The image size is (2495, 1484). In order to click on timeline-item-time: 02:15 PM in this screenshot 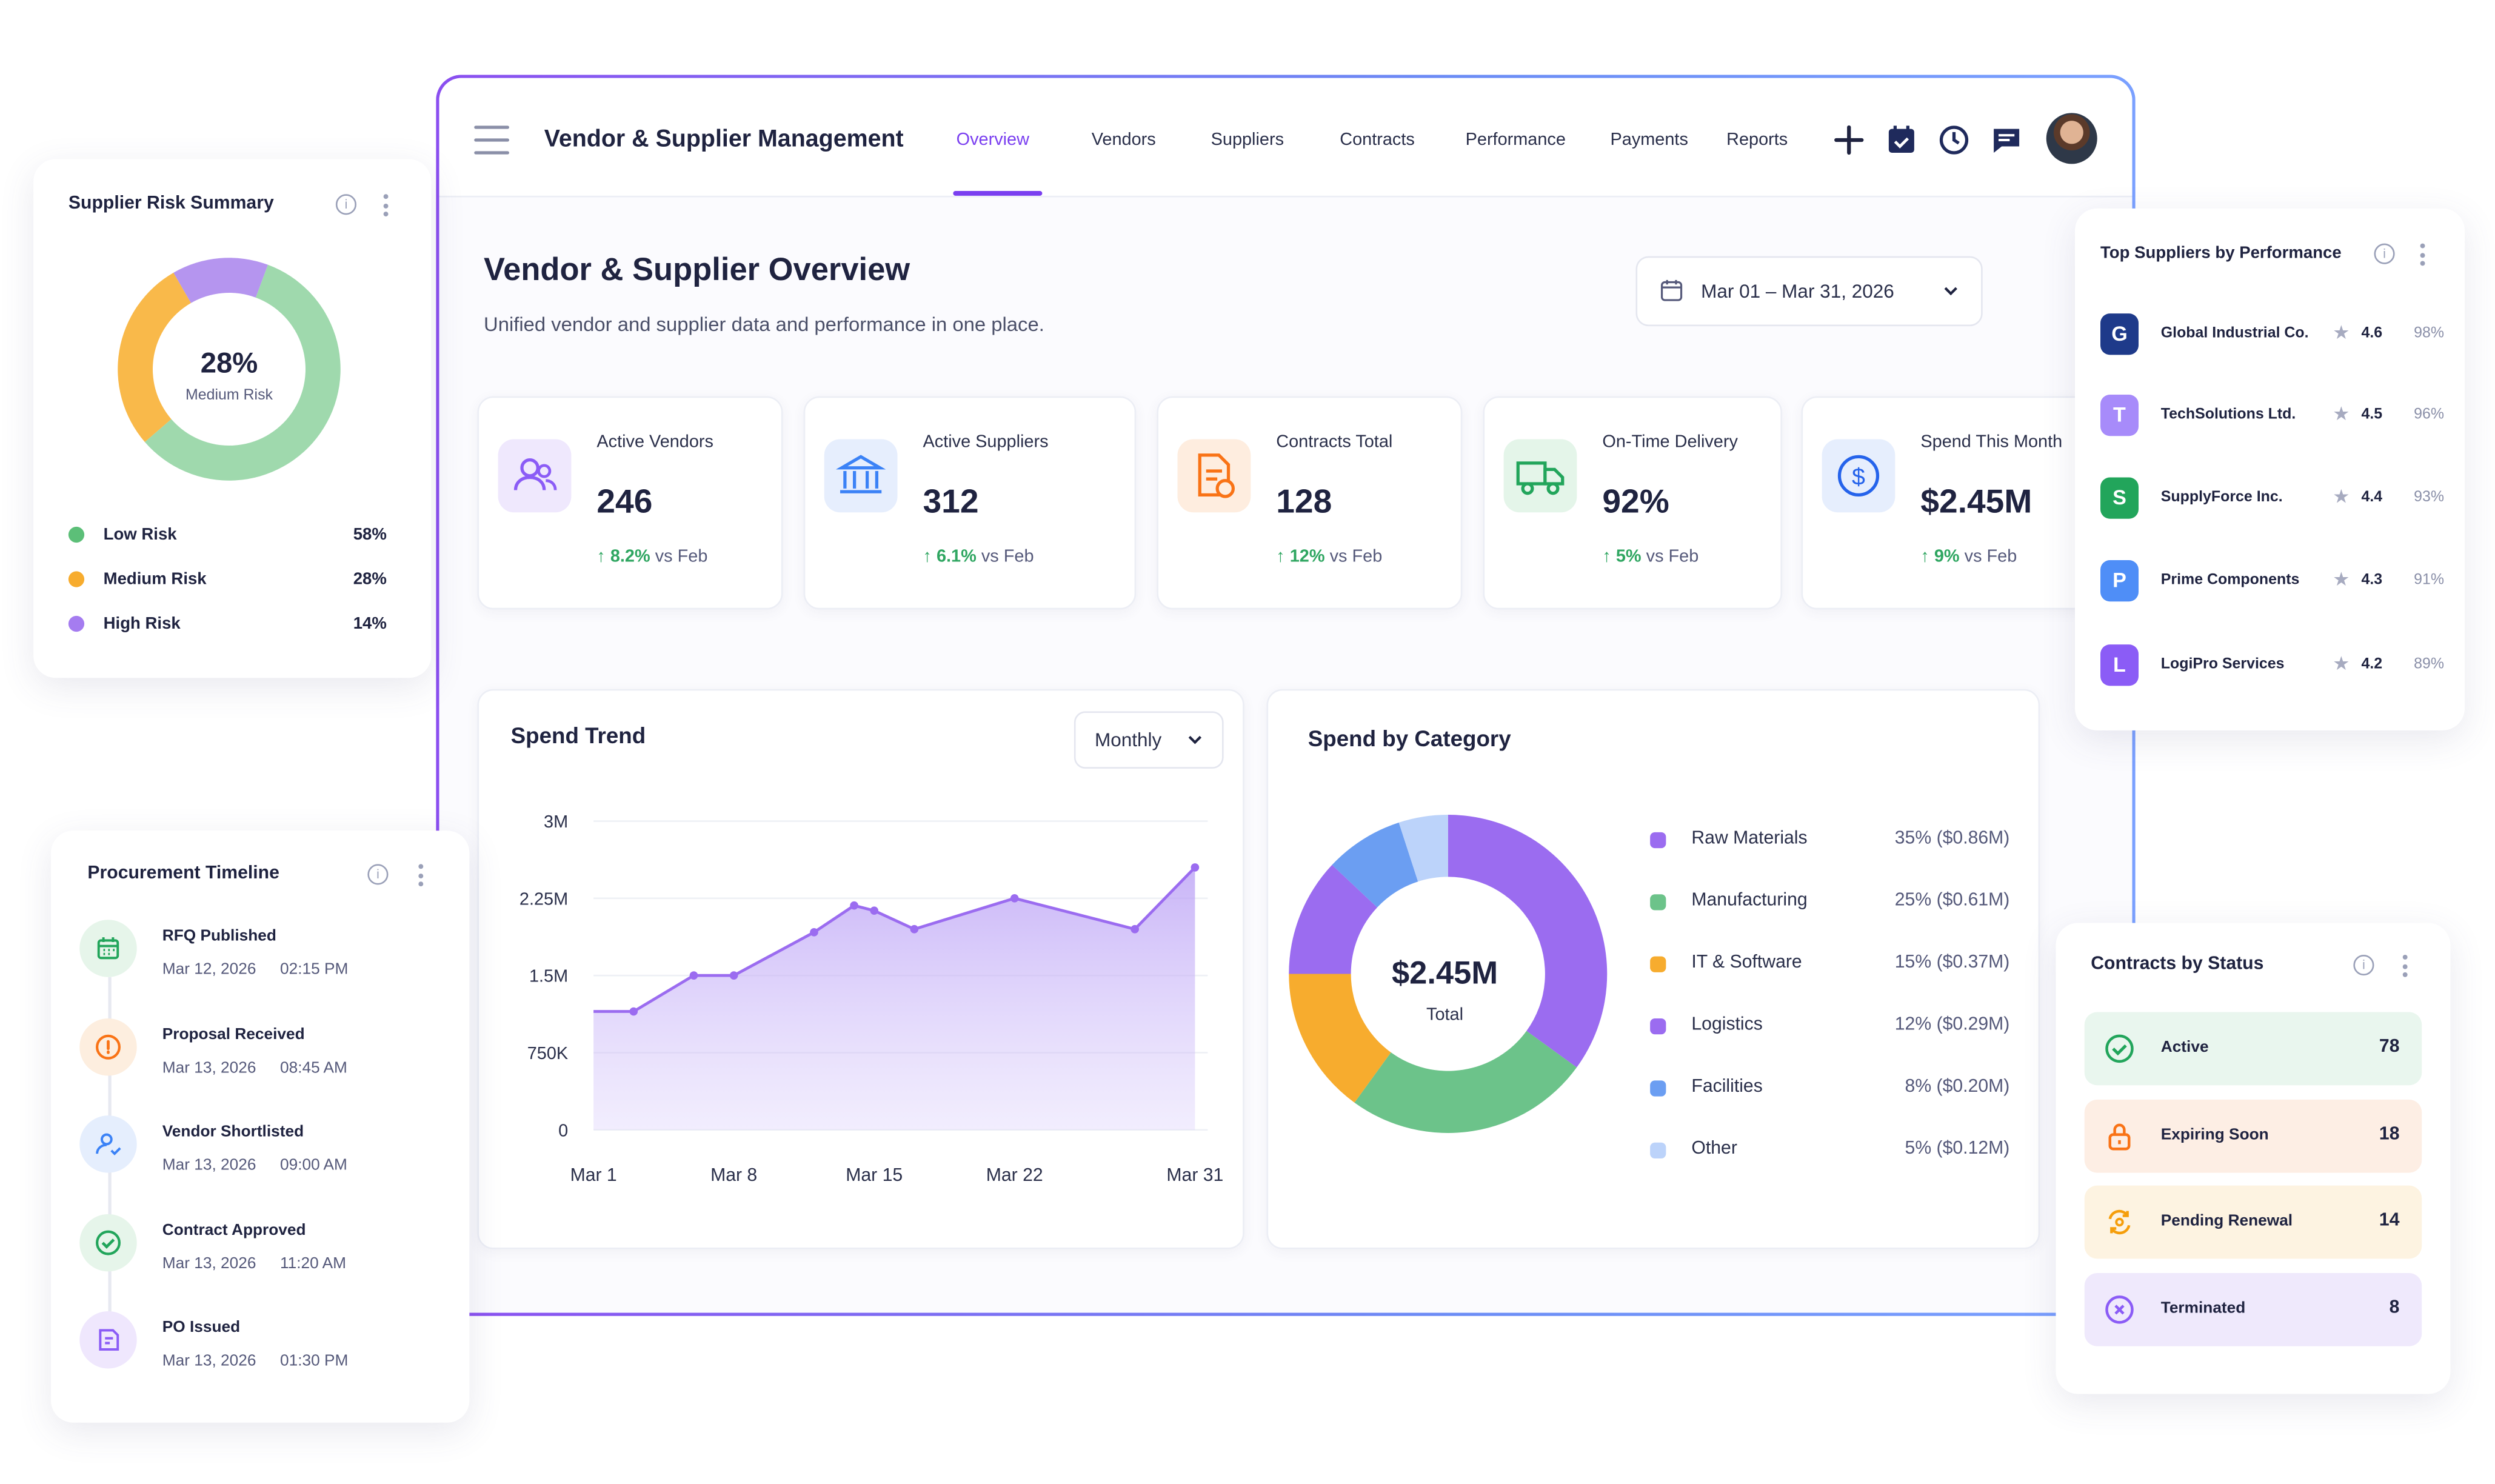, I will do `click(315, 970)`.